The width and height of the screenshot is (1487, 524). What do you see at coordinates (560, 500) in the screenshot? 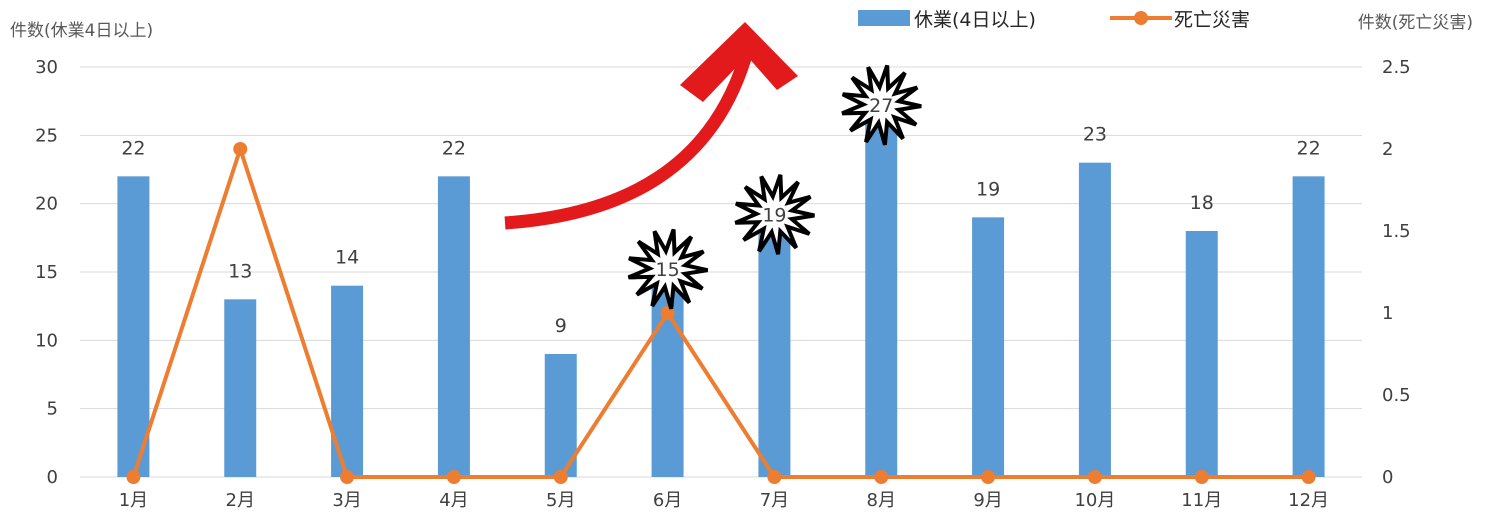
I see `x-tick-label: 5月` at bounding box center [560, 500].